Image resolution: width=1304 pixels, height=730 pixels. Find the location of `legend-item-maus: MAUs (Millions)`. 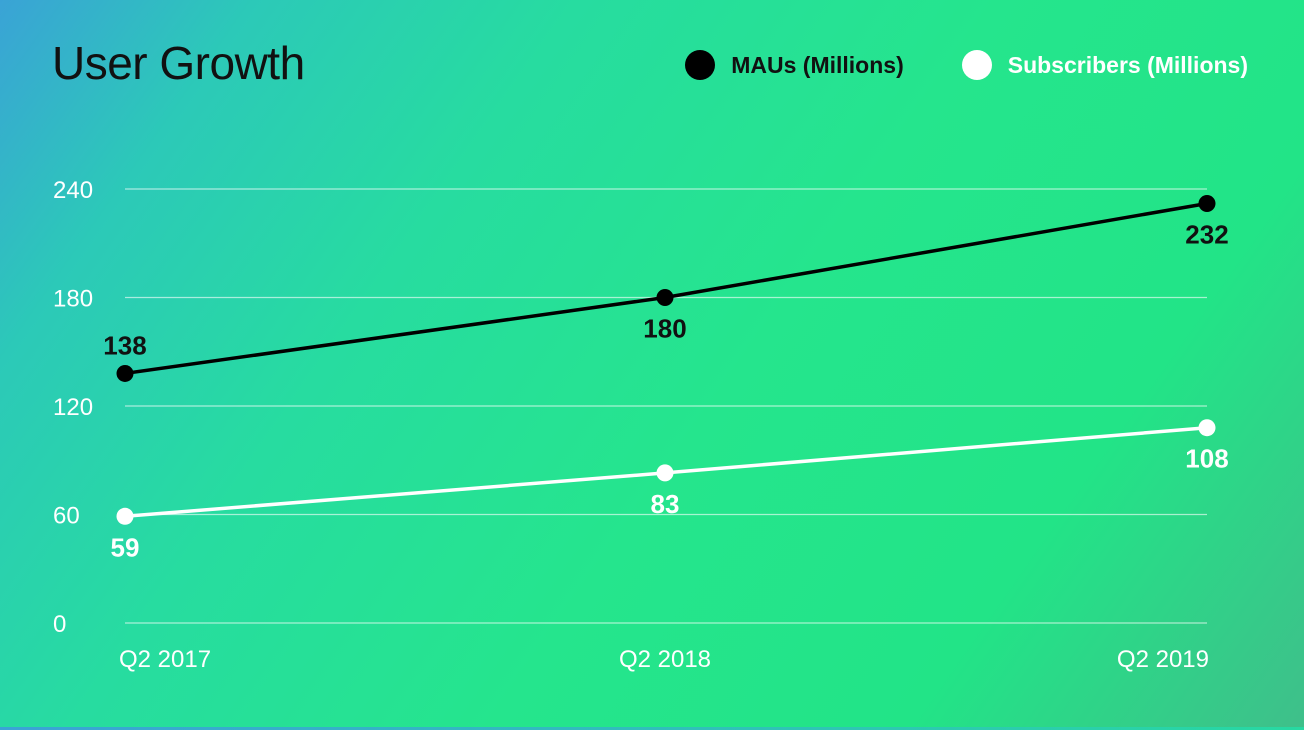

legend-item-maus: MAUs (Millions) is located at coordinates (794, 65).